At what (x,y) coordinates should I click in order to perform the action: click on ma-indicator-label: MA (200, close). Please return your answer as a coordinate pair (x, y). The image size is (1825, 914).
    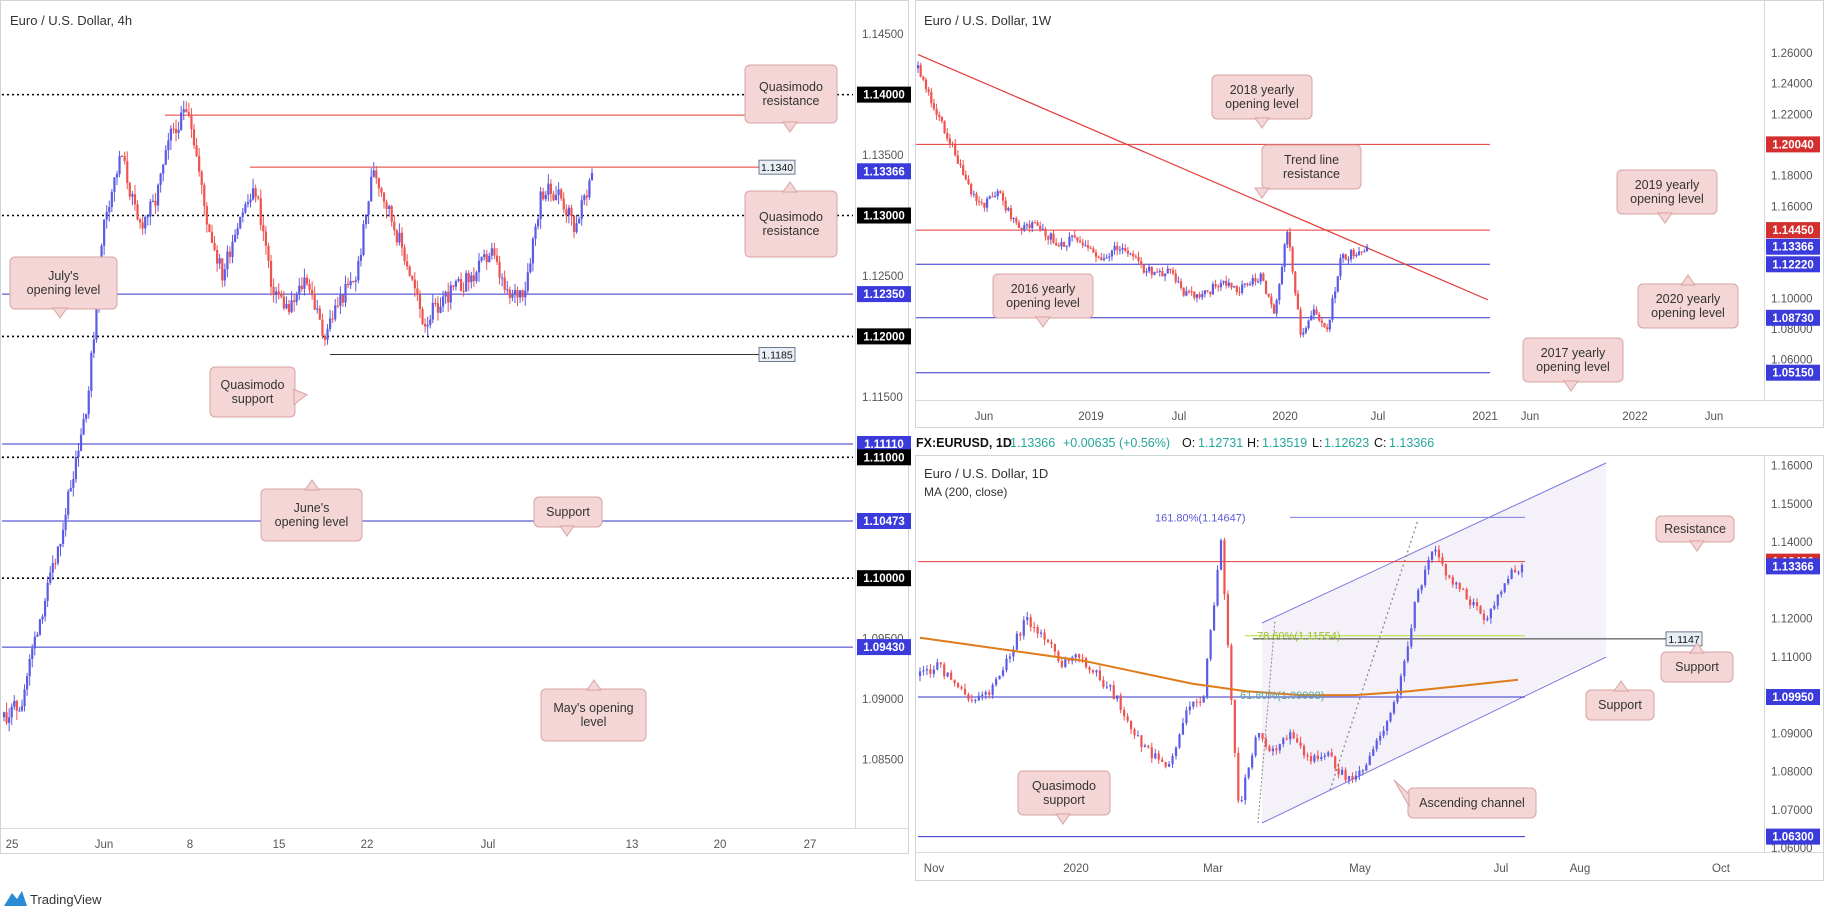
    Looking at the image, I should click on (965, 492).